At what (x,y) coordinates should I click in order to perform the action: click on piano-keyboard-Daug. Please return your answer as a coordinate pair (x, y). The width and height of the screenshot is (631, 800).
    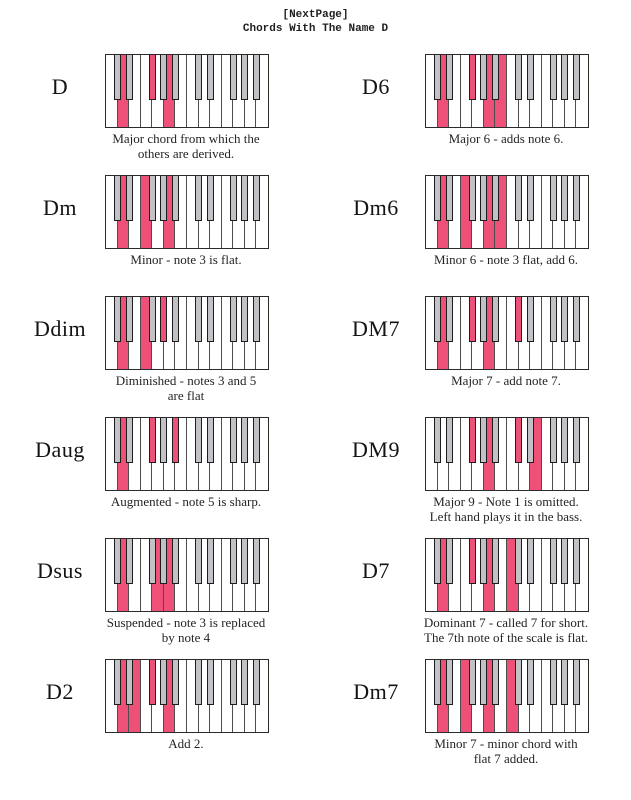
    Looking at the image, I should click on (187, 454).